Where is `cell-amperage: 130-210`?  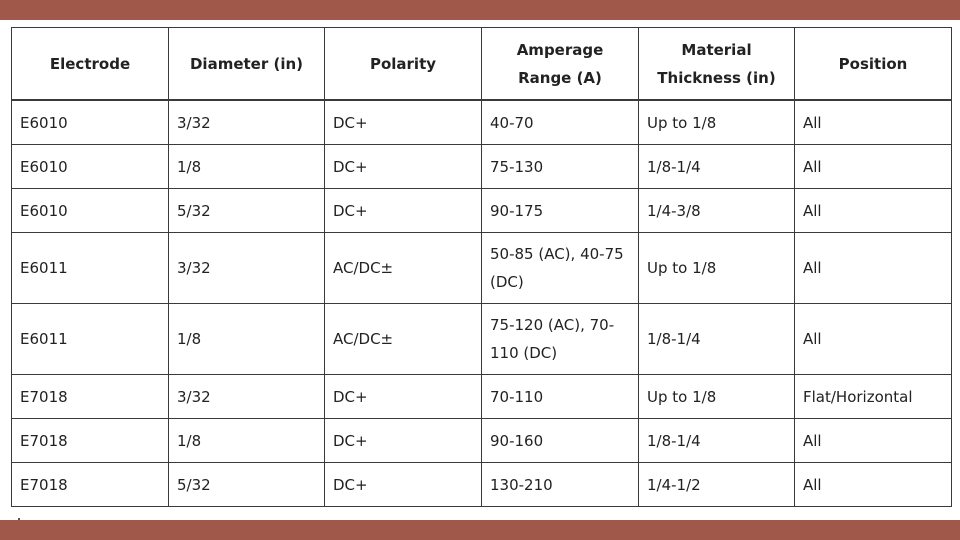 cell-amperage: 130-210 is located at coordinates (560, 484).